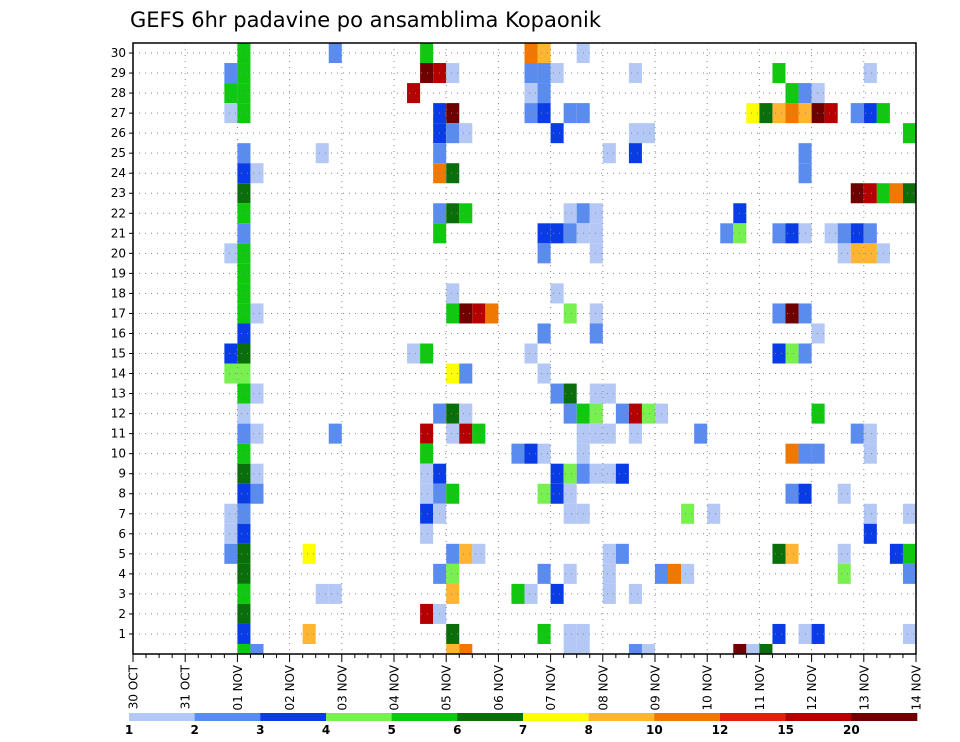  Describe the element at coordinates (342, 687) in the screenshot. I see `x-tick-label: 03 NOV` at that location.